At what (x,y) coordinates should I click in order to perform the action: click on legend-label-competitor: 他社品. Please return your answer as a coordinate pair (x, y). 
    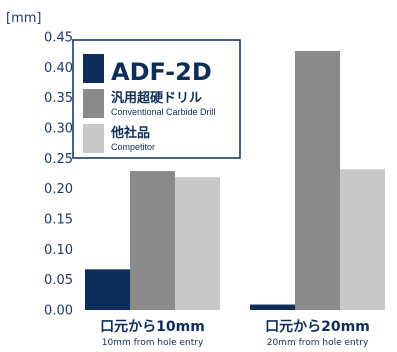
    Looking at the image, I should click on (130, 133).